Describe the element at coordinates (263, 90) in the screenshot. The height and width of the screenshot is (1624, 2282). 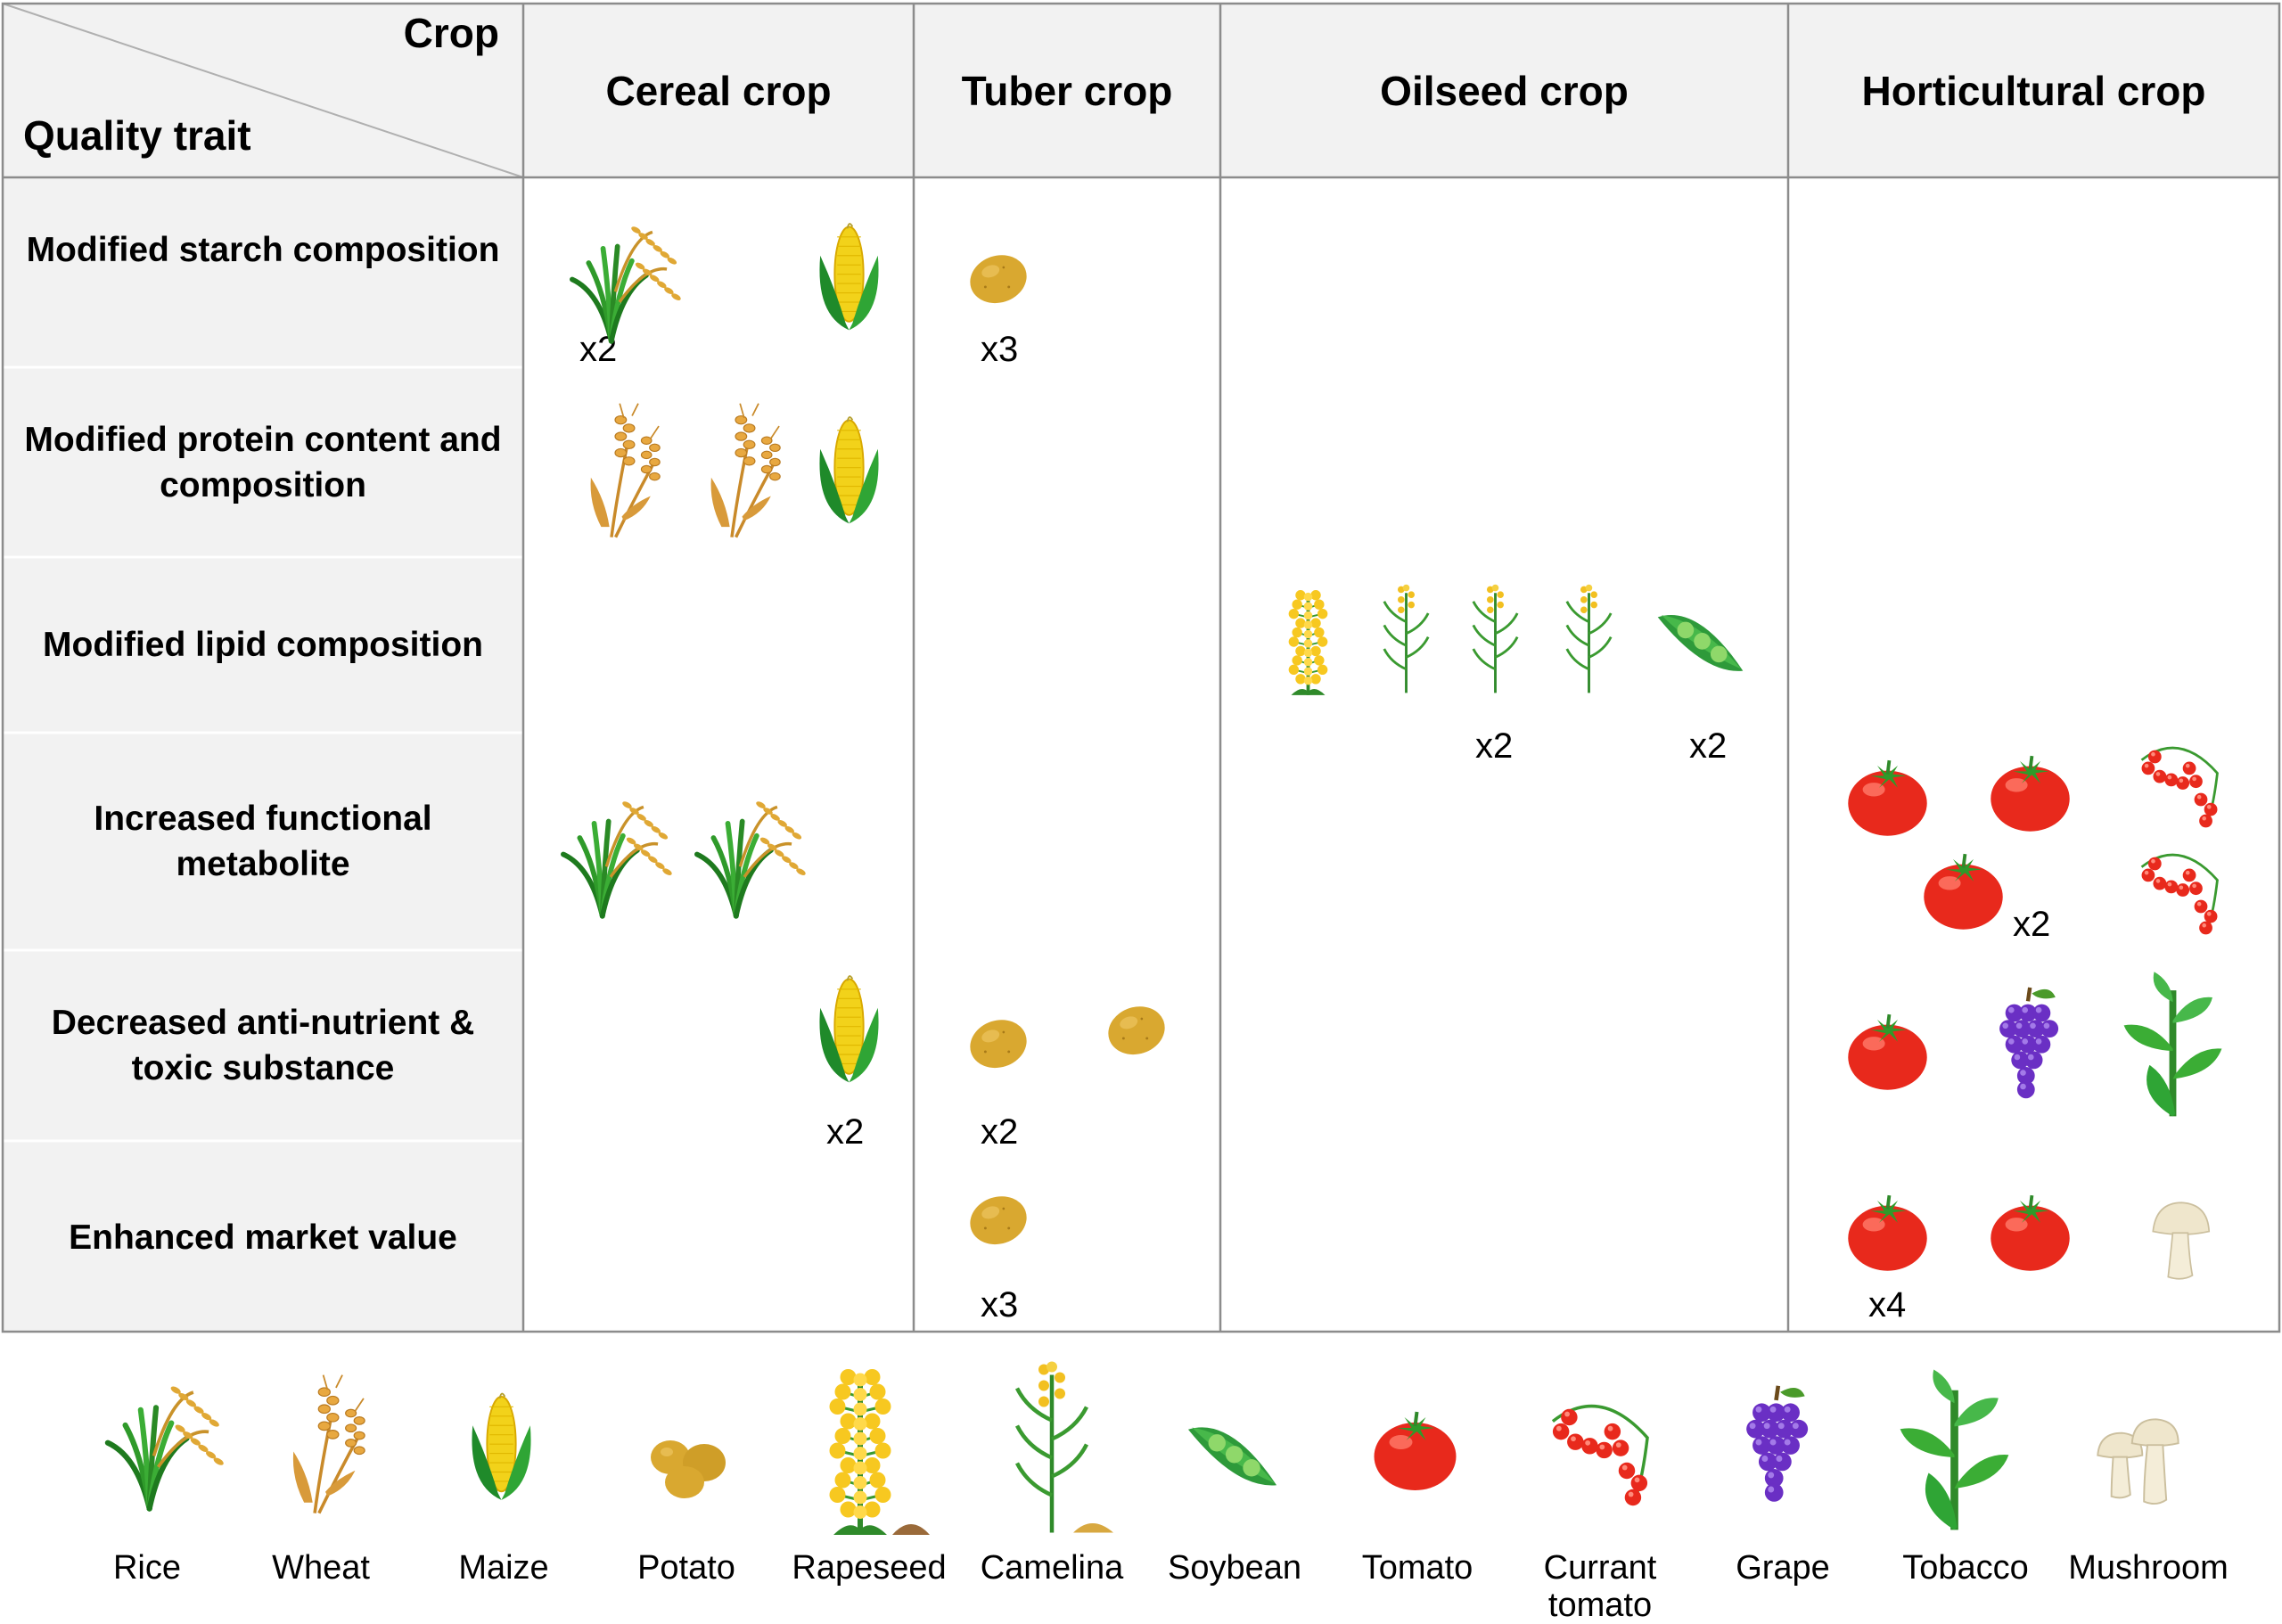
I see `header-diagonal` at that location.